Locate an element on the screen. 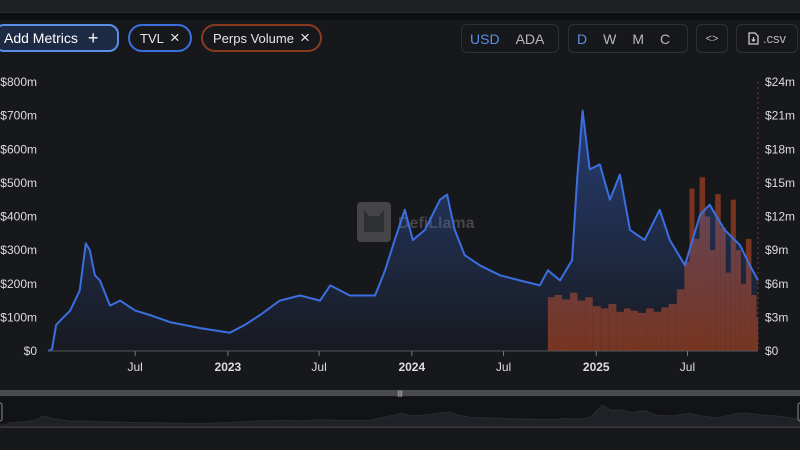 Image resolution: width=800 pixels, height=450 pixels. y-left-tick-label: $400m is located at coordinates (18, 217).